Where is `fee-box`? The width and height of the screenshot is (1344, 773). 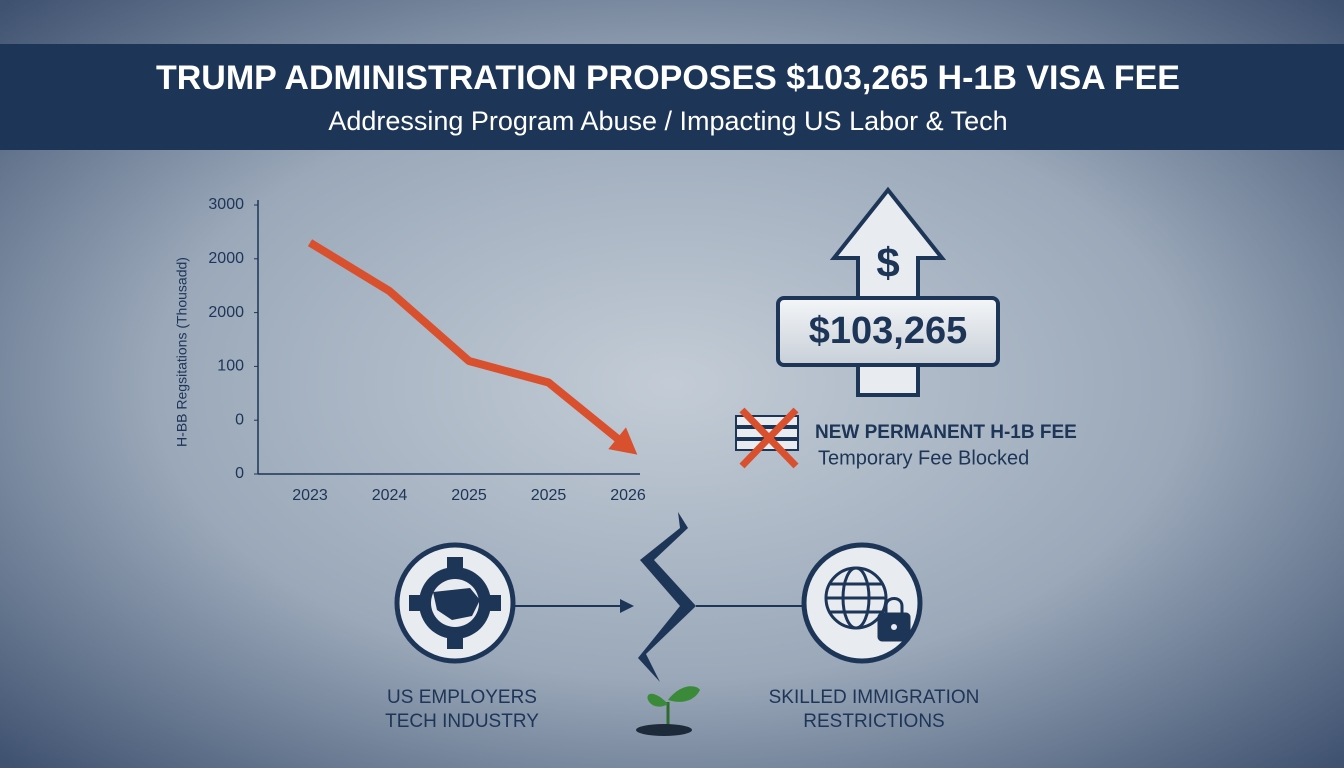
fee-box is located at coordinates (888, 331).